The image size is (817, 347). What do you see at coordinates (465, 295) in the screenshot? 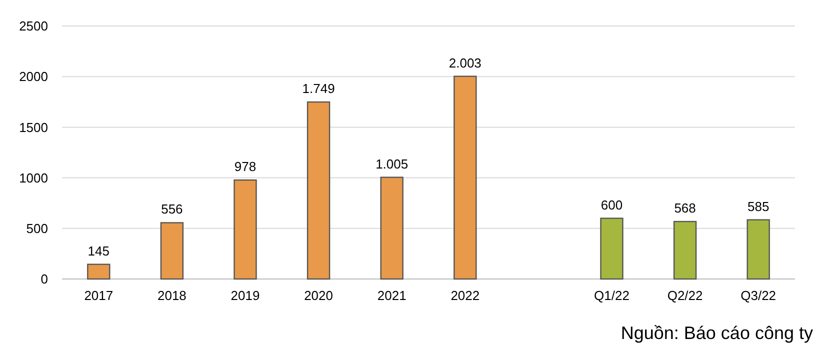
I see `x-tick-label: 2022` at bounding box center [465, 295].